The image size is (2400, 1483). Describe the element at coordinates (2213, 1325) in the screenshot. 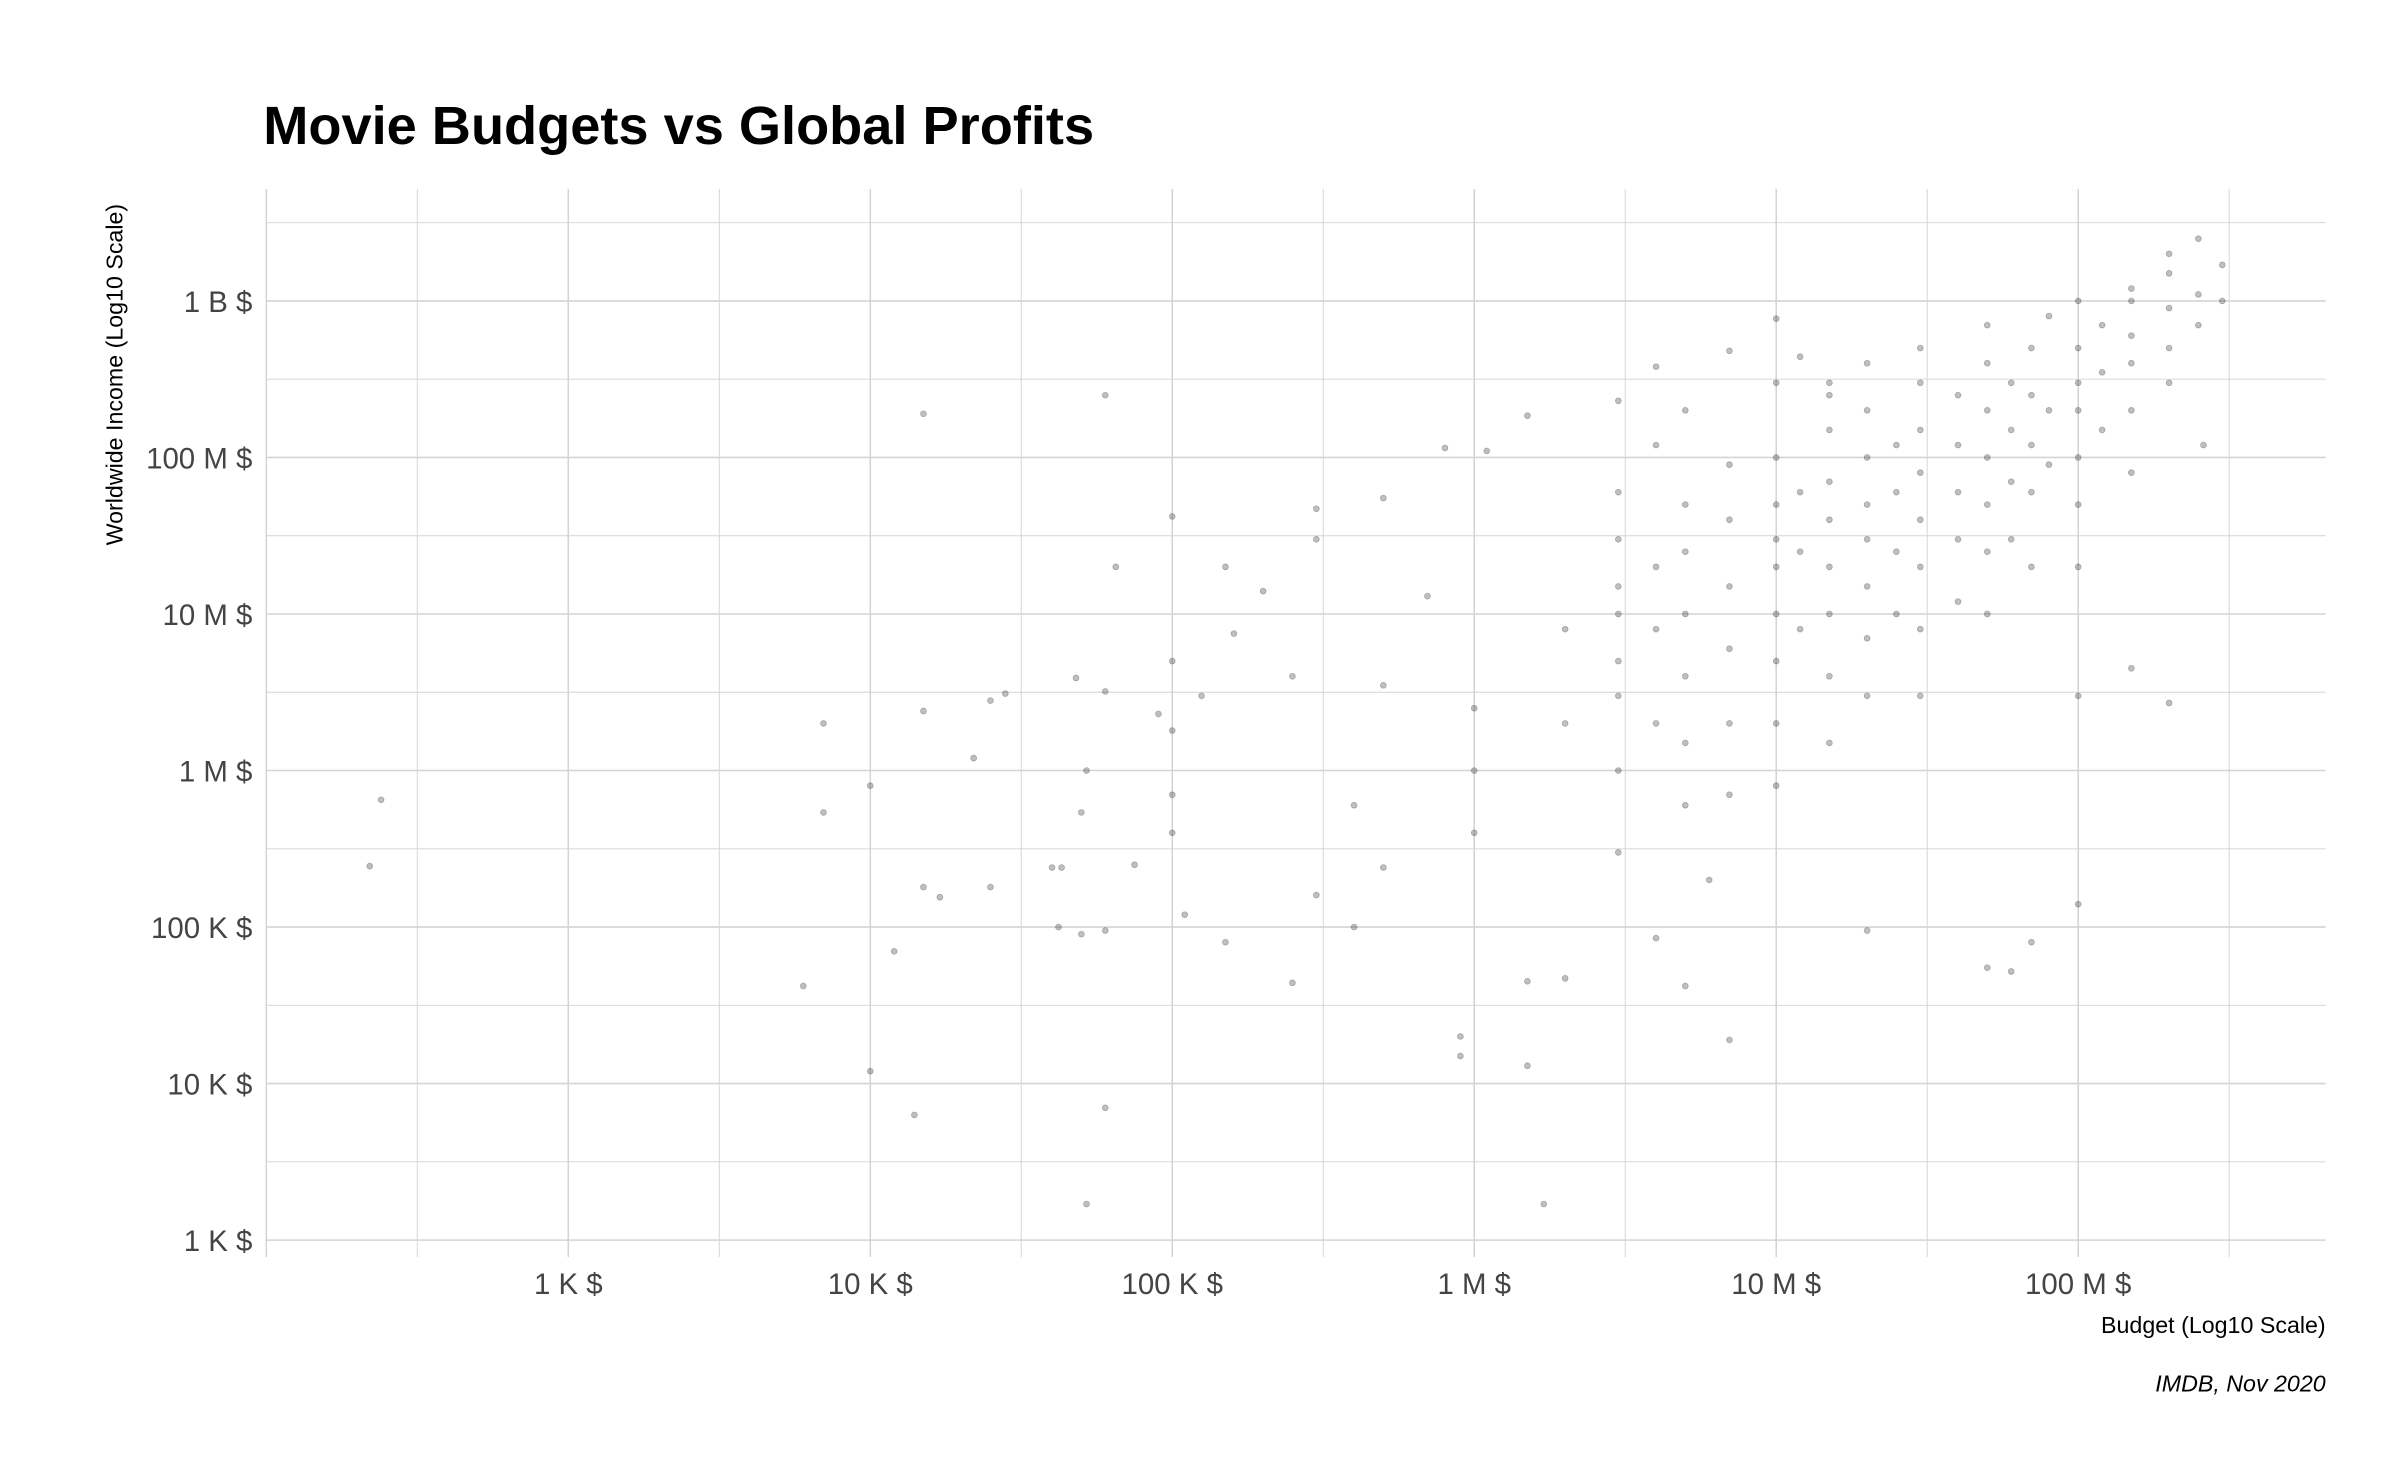

I see `x-axis-label: Budget (Log10 Scale)` at that location.